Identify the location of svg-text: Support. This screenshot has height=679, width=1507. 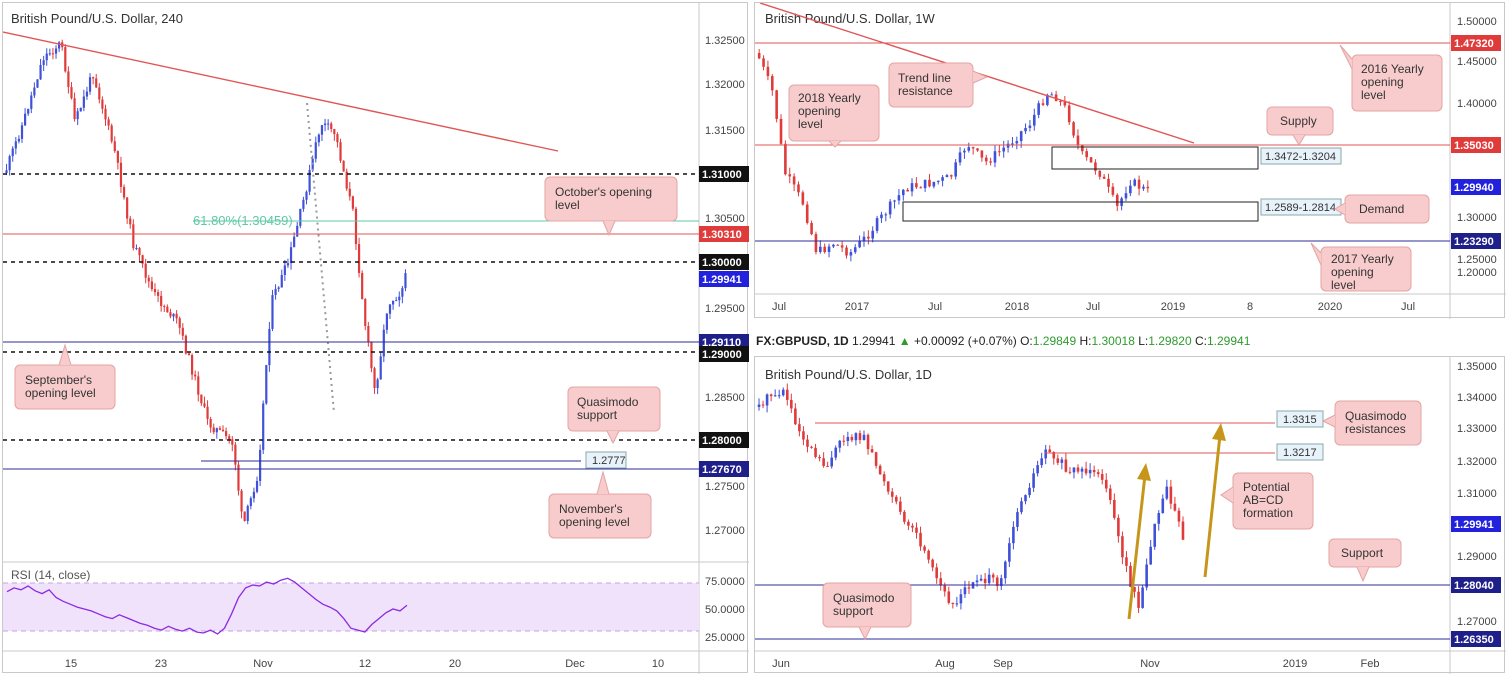
(1362, 553).